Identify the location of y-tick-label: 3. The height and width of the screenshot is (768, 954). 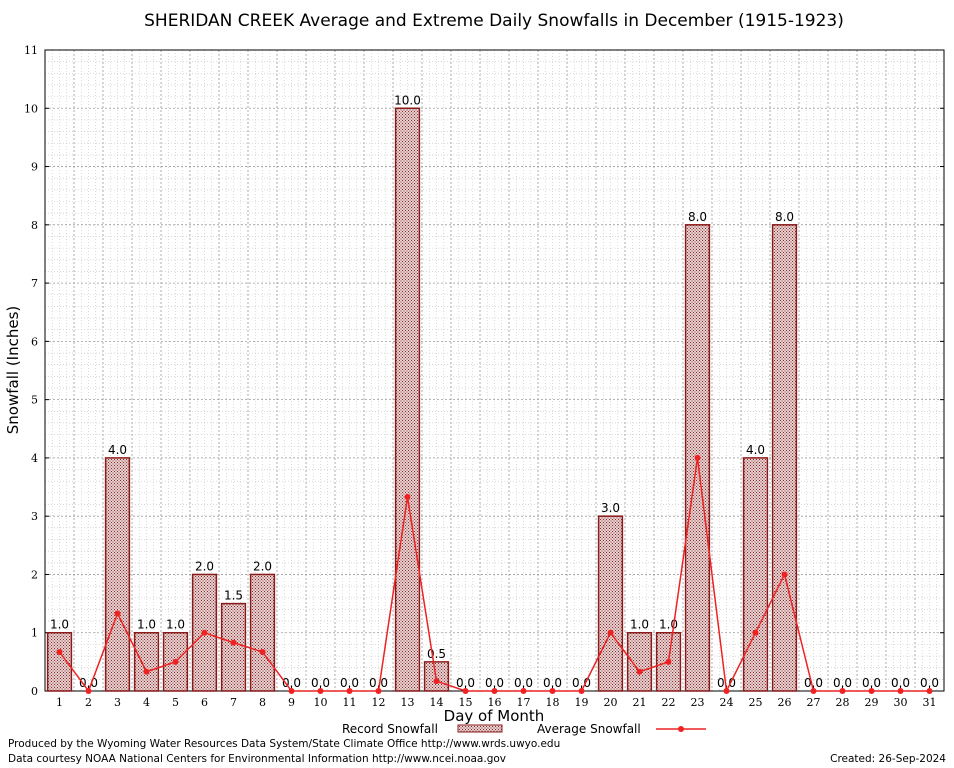
(34, 516).